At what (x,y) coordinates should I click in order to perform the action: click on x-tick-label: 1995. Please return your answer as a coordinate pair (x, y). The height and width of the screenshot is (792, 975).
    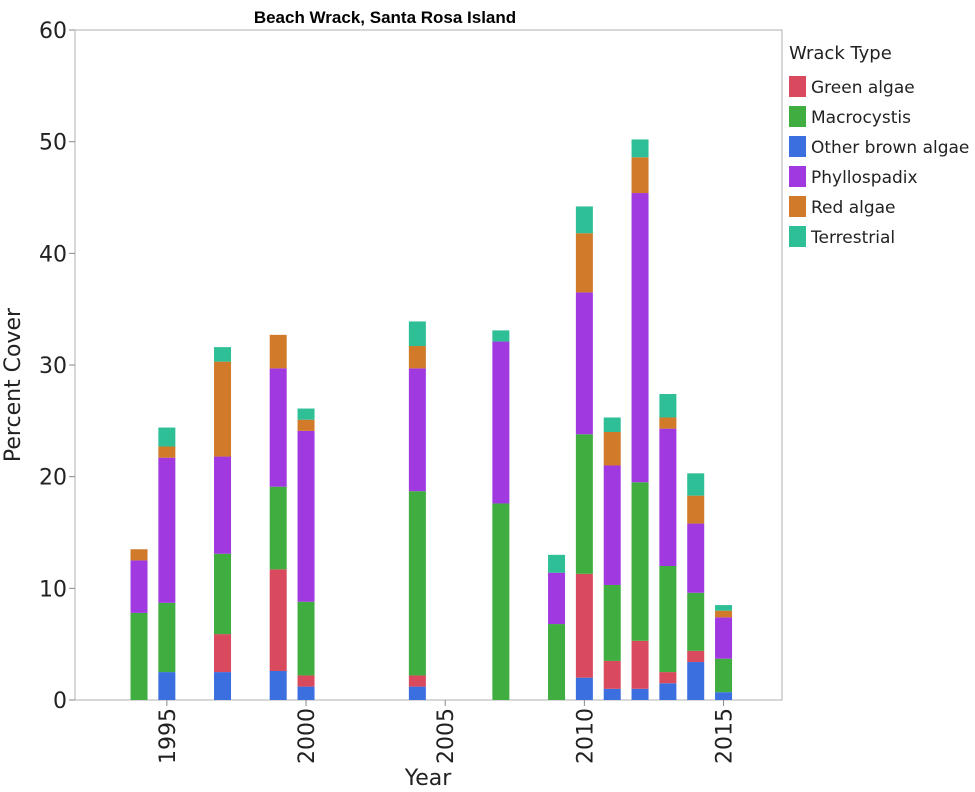
    Looking at the image, I should click on (168, 736).